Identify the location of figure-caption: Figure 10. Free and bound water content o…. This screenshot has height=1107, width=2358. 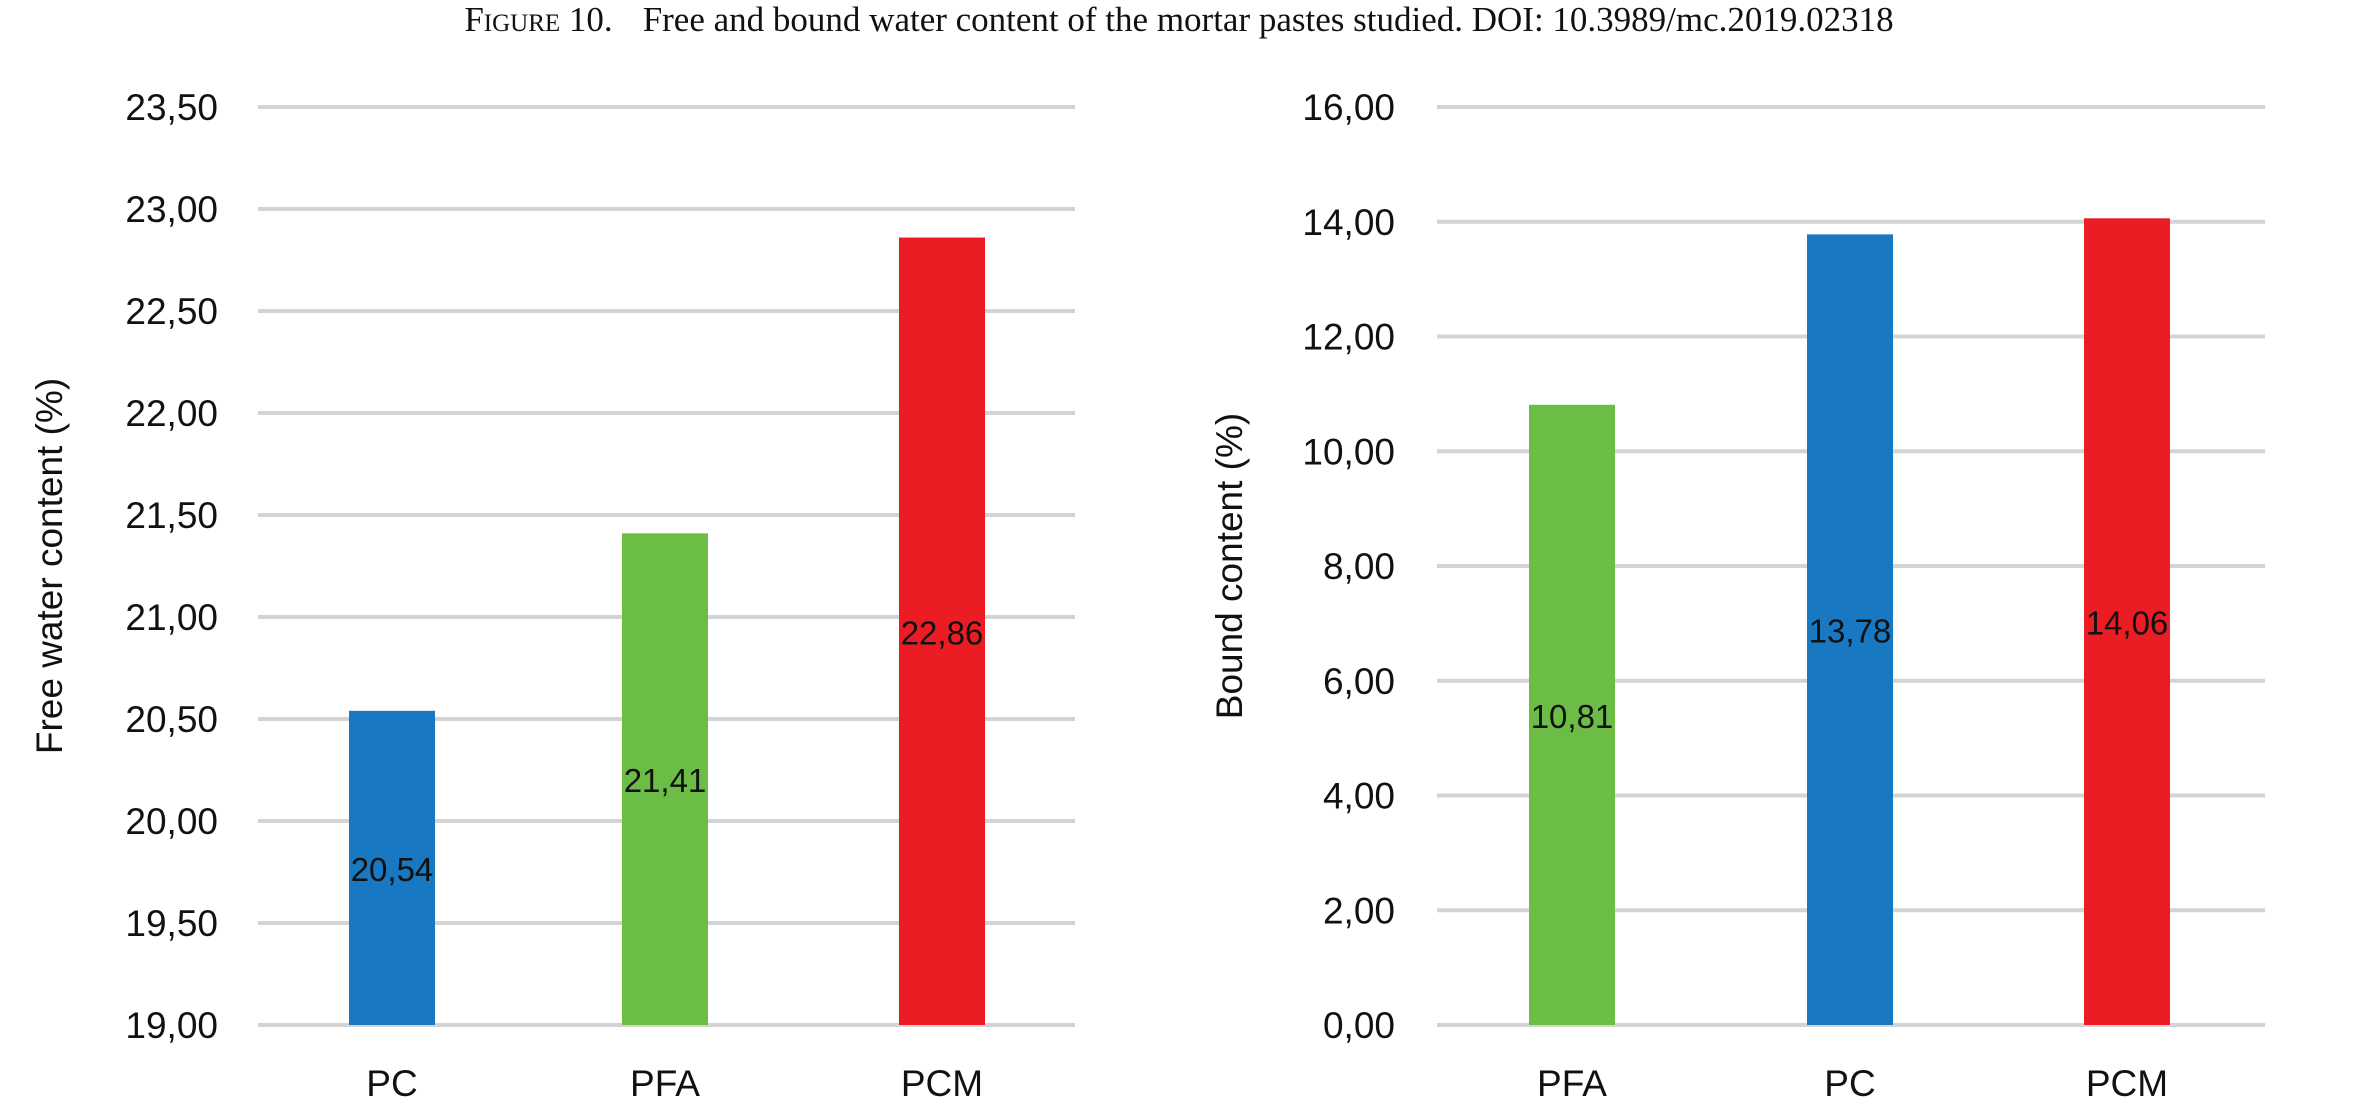
(1179, 20).